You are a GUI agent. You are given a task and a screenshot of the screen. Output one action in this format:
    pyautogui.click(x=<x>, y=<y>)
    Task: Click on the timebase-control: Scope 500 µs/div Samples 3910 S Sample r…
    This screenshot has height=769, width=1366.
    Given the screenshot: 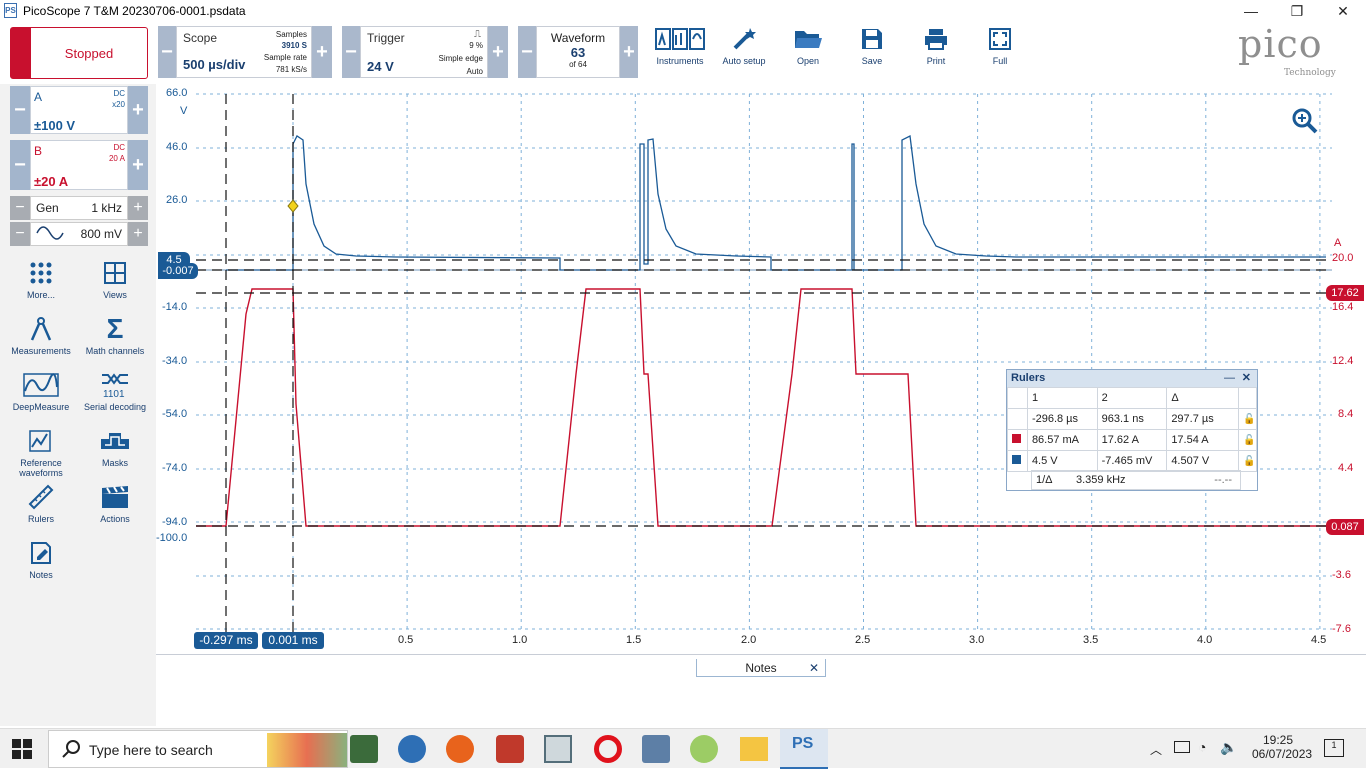 What is the action you would take?
    pyautogui.click(x=244, y=52)
    